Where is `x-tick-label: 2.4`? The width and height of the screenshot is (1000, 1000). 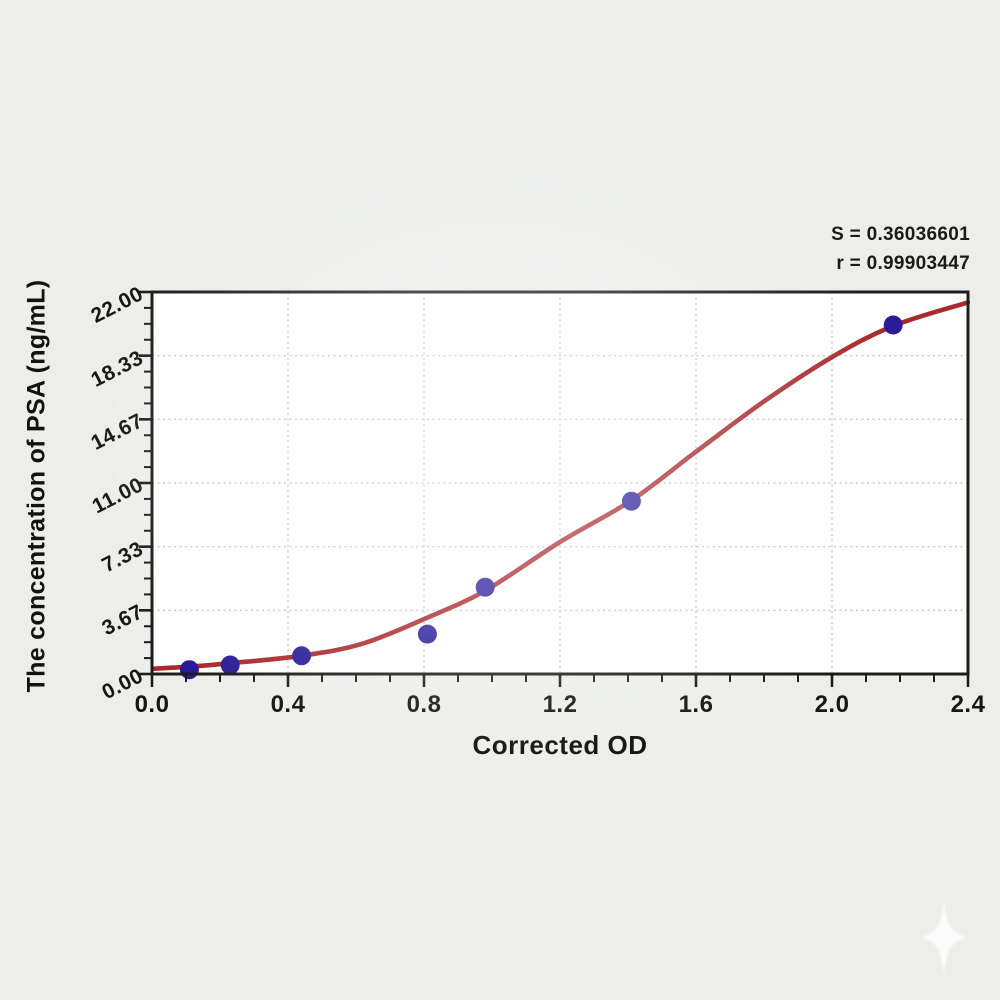 x-tick-label: 2.4 is located at coordinates (968, 704).